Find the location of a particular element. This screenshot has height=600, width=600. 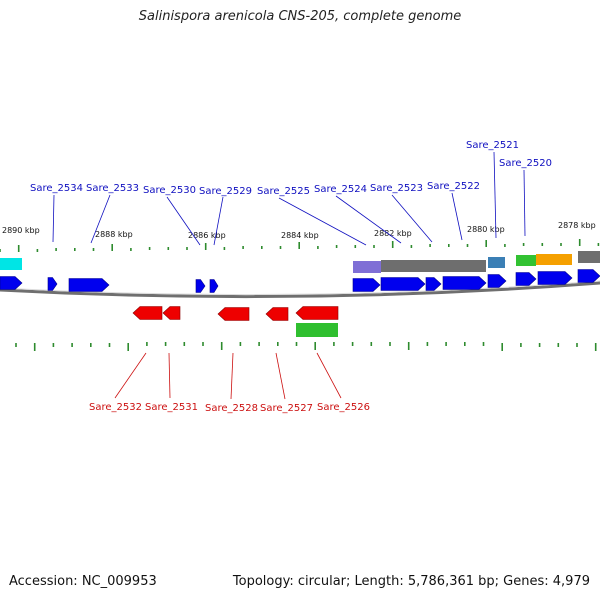

forward-genes is located at coordinates (300, 281).